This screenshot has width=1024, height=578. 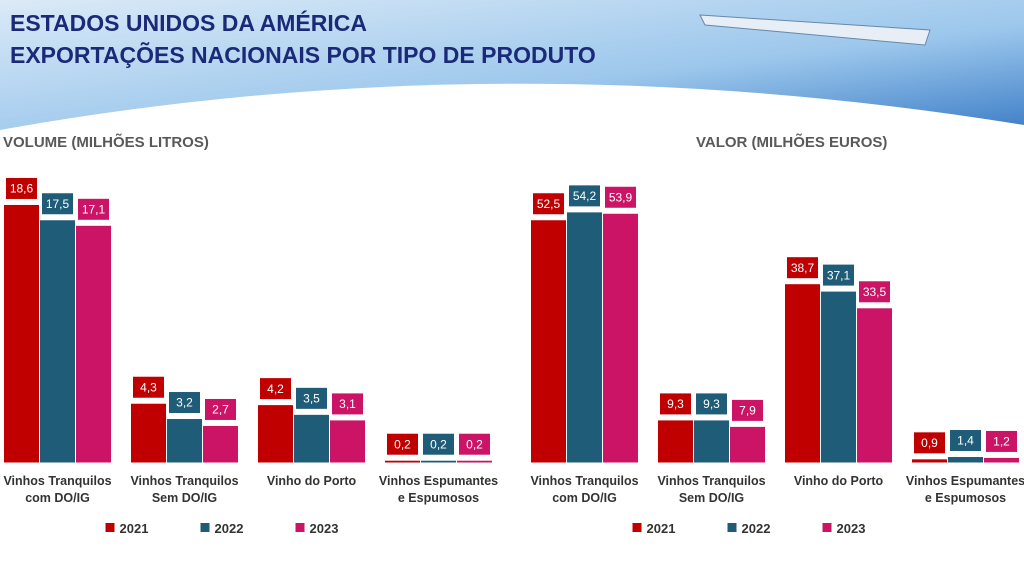 I want to click on data-label: 38,7, so click(x=803, y=268).